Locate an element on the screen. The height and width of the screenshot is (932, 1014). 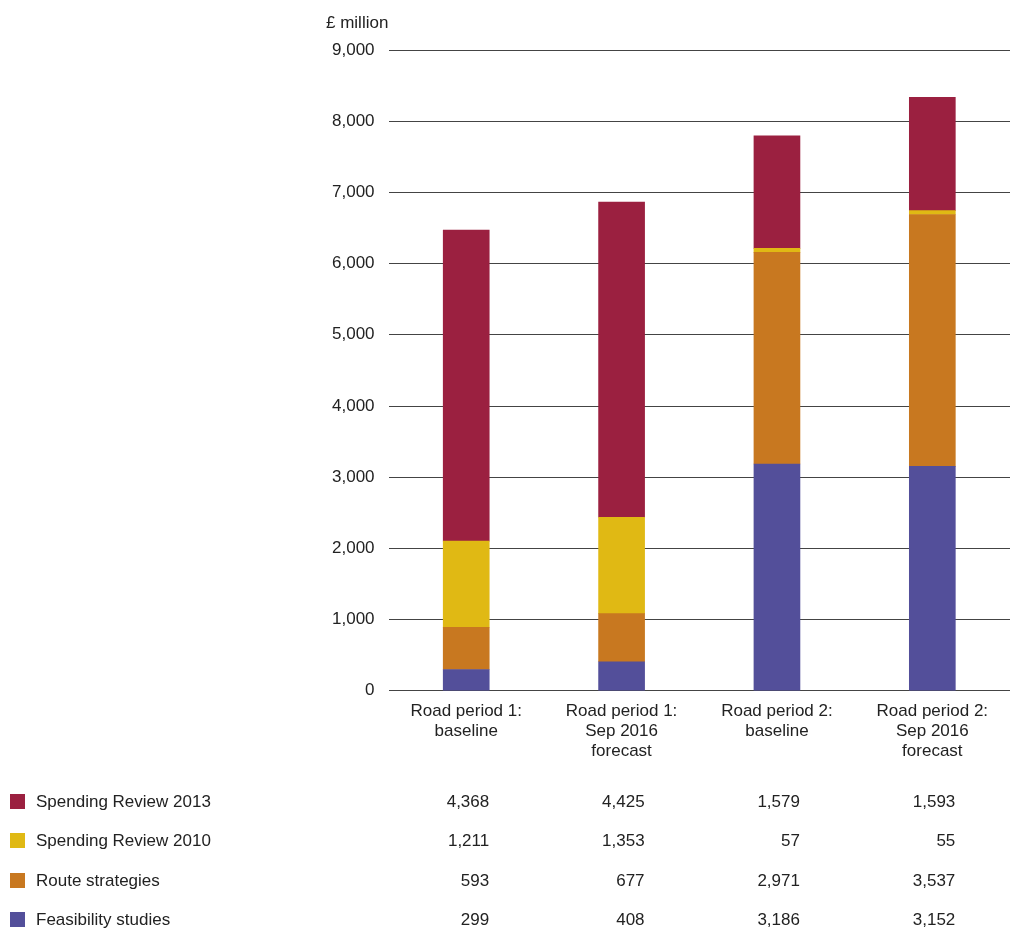
data-label: 3,537 is located at coordinates (934, 880).